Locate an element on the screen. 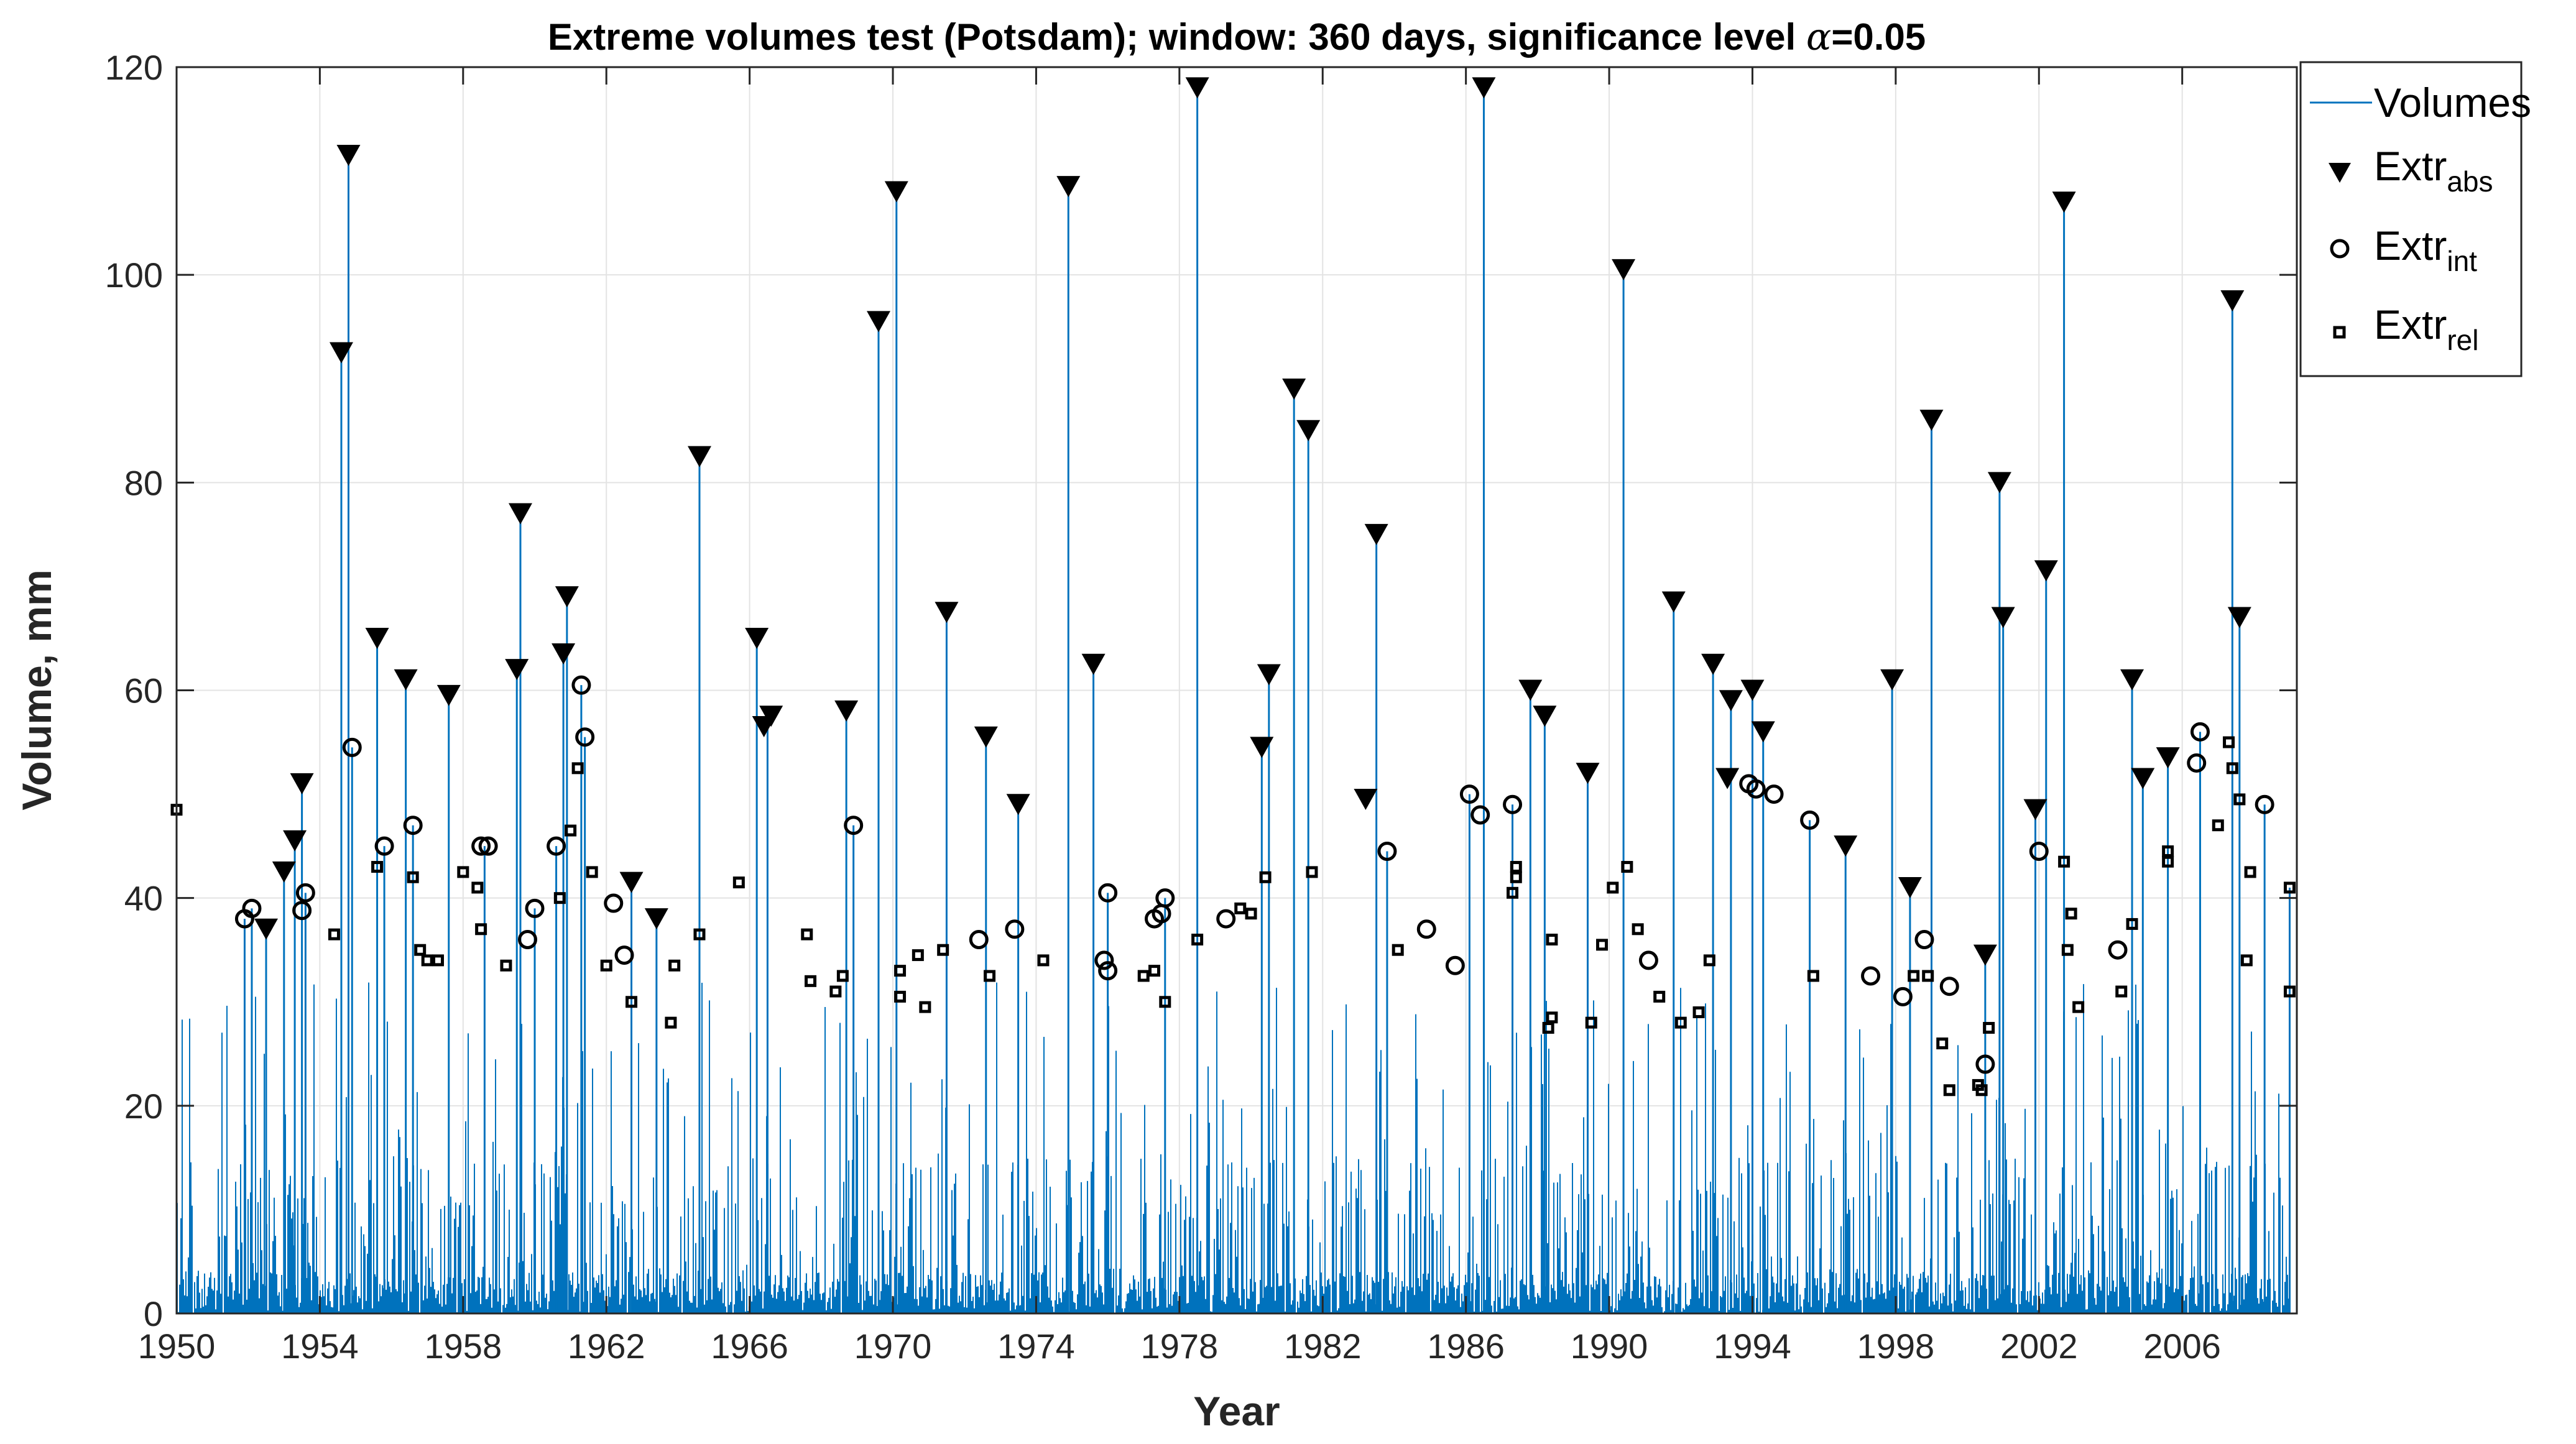  x-tick-label: 1978 is located at coordinates (1180, 1346).